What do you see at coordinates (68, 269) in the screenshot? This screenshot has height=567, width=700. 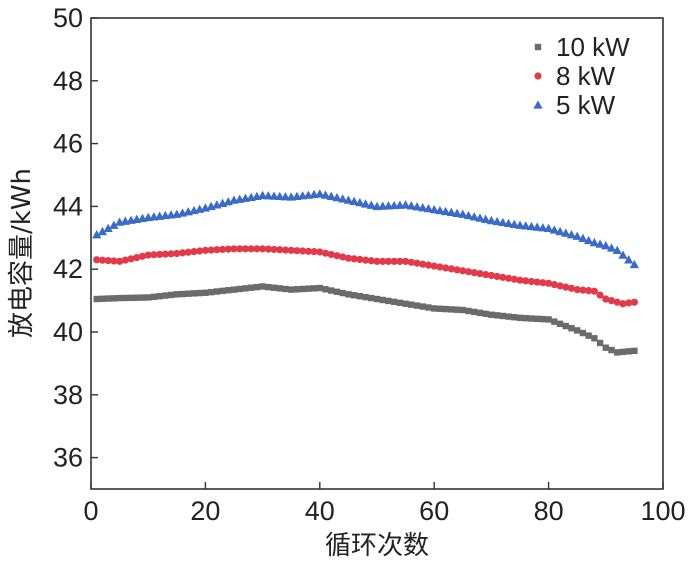 I see `y-tick-label: 42` at bounding box center [68, 269].